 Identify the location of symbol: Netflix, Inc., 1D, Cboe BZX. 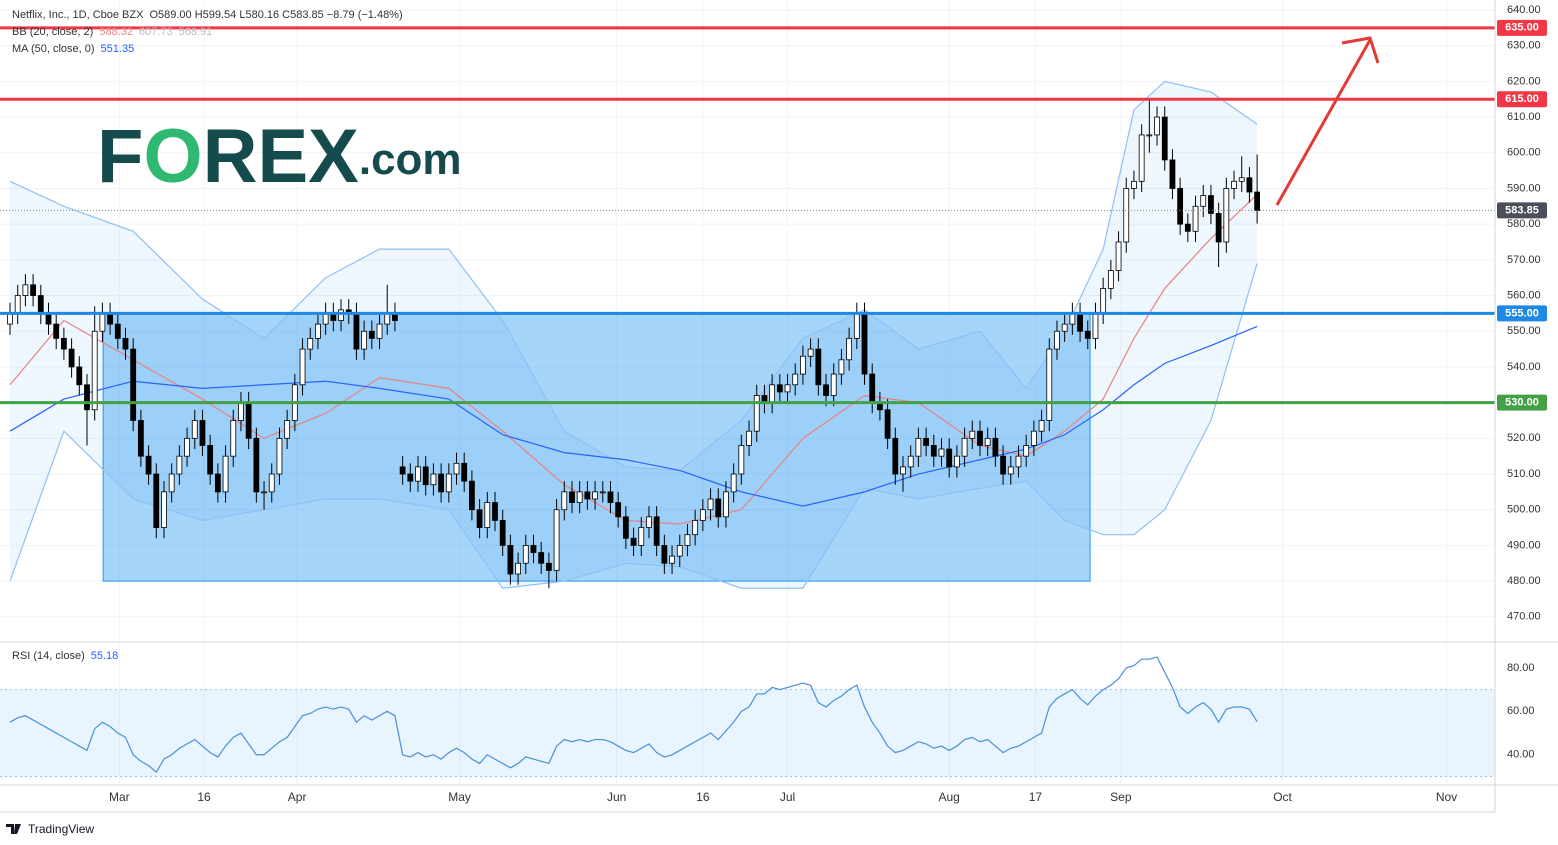
(78, 15).